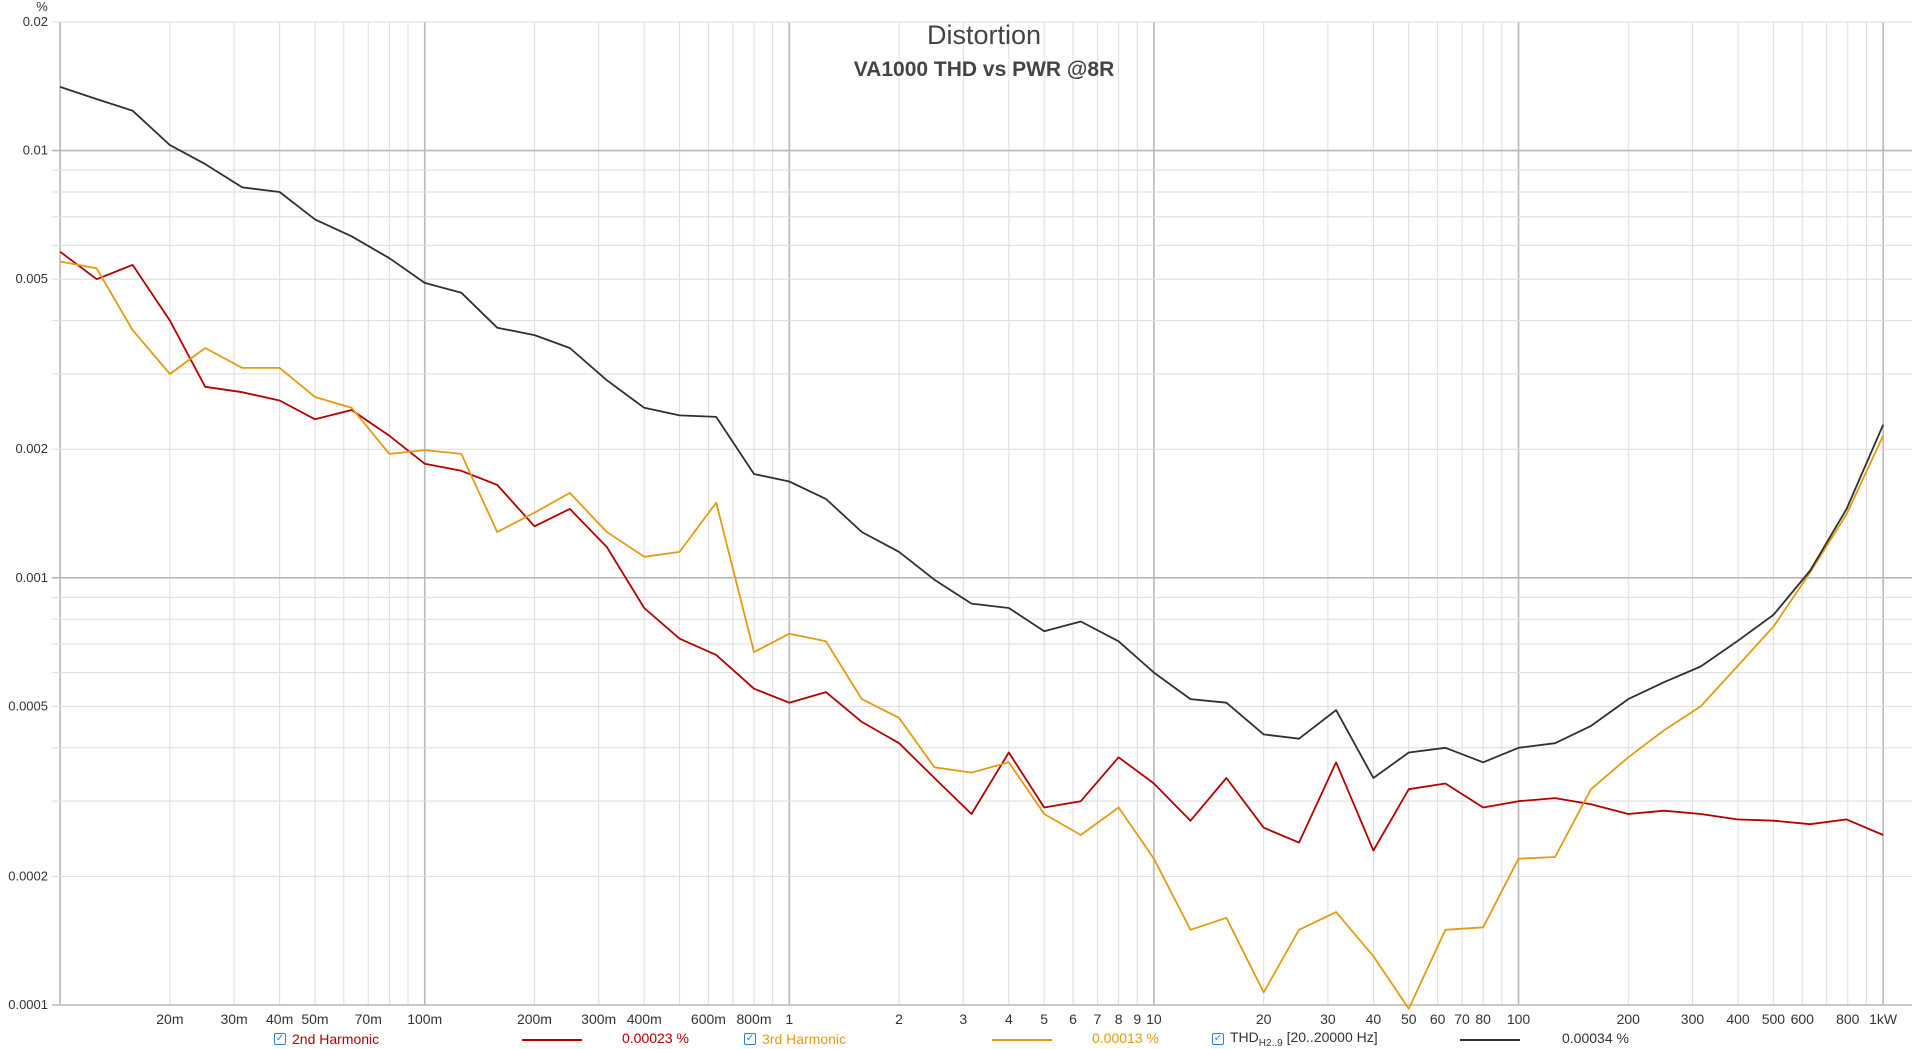 The image size is (1920, 1049). I want to click on x-tick-label: 20m, so click(169, 1019).